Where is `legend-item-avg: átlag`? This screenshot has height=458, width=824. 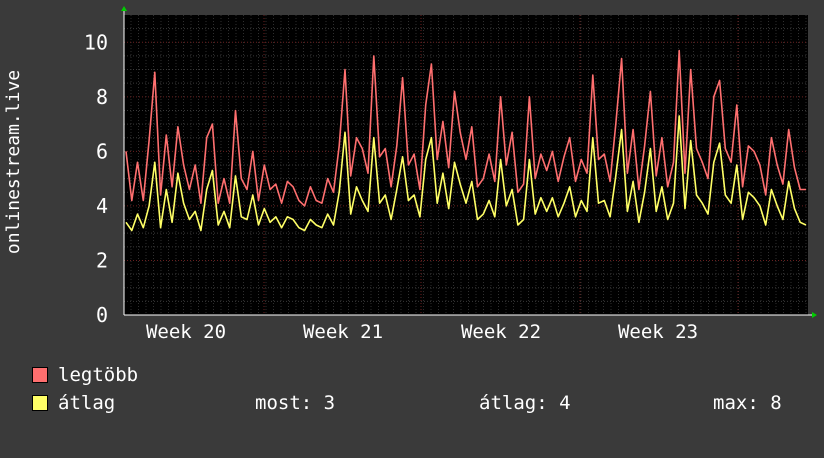
legend-item-avg: átlag is located at coordinates (73, 403).